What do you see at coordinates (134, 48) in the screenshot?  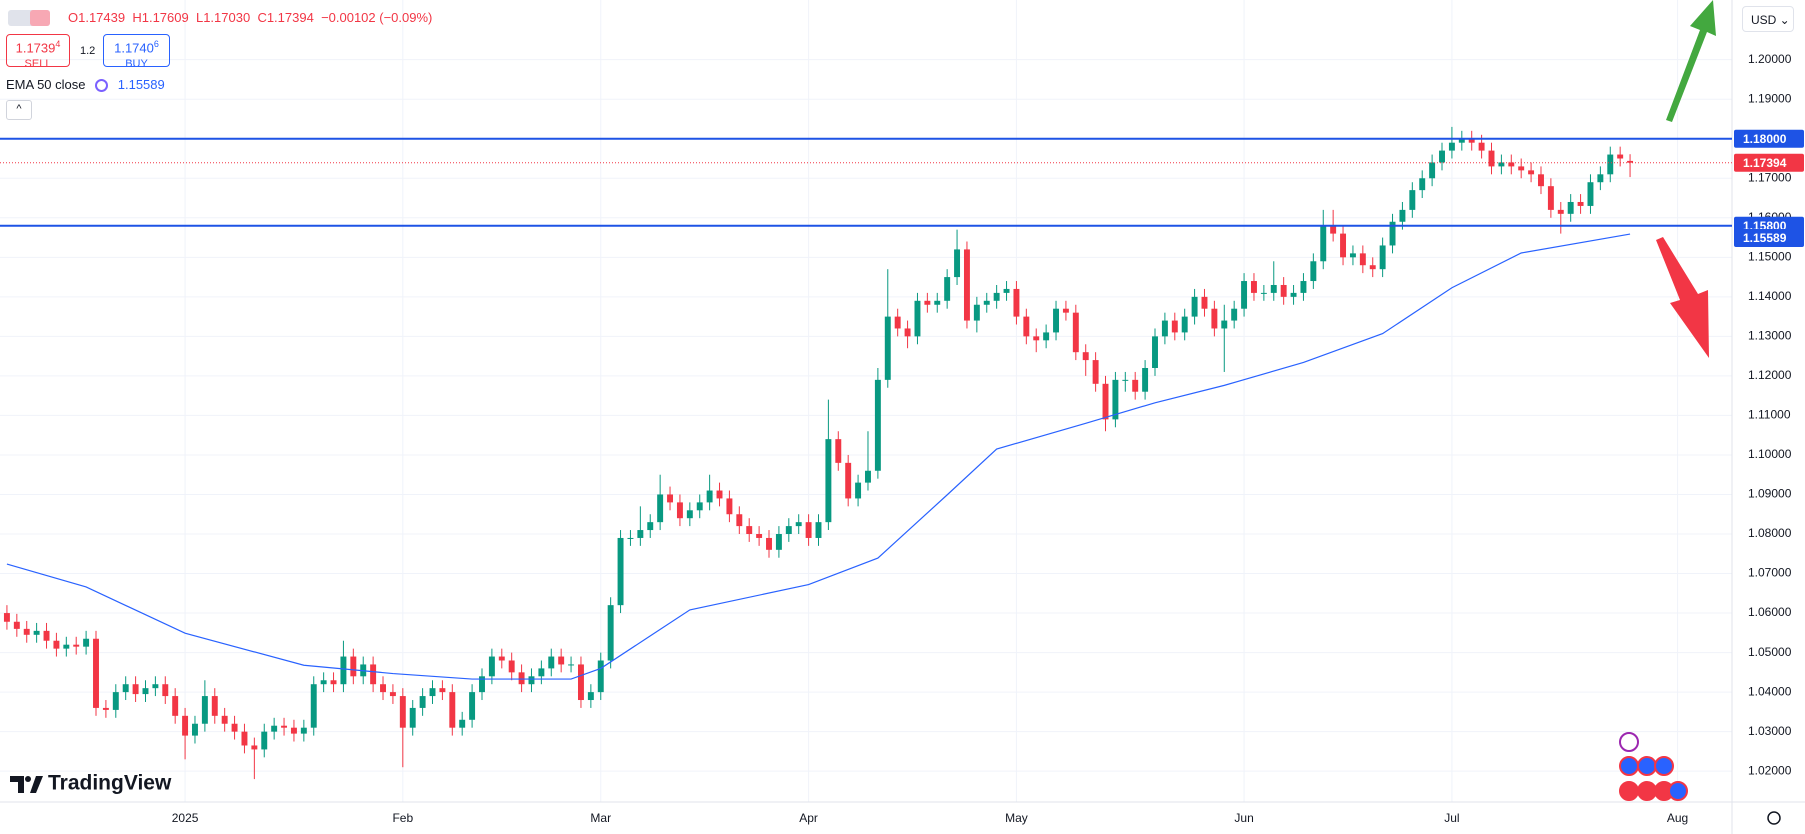 I see `buy-price: 1.1740` at bounding box center [134, 48].